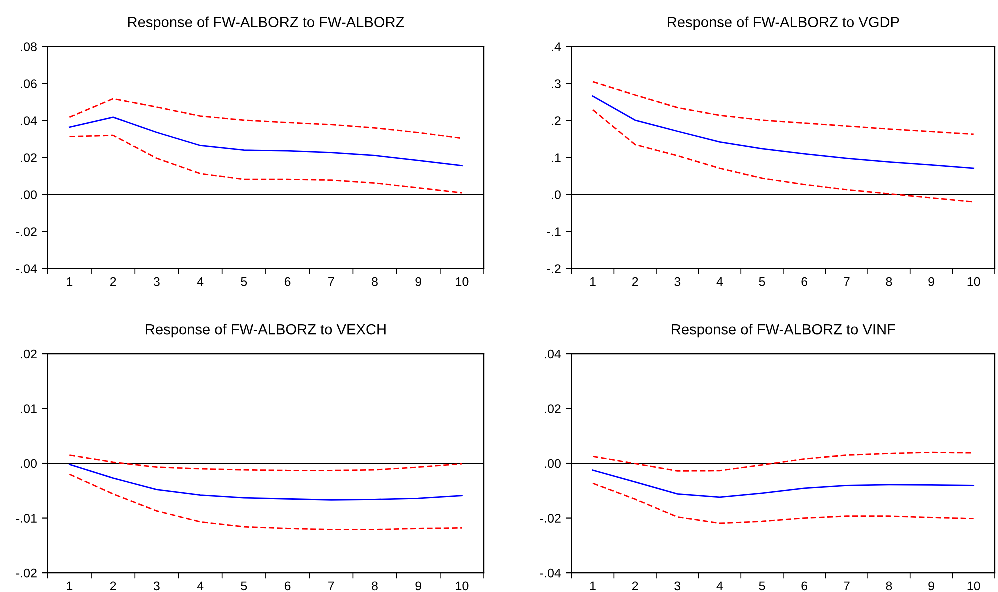 The width and height of the screenshot is (998, 592). I want to click on y-tick-label: .4, so click(557, 47).